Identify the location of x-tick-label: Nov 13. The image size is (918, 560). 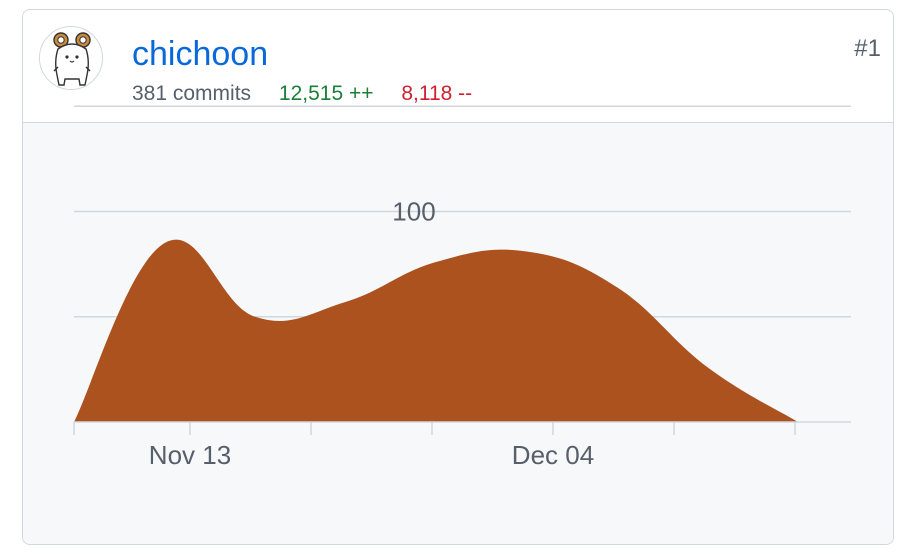
(190, 455).